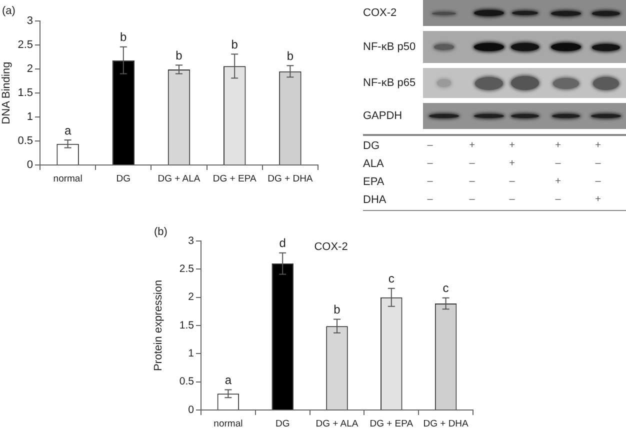  I want to click on y-axis-title: DNA Binding, so click(6, 93).